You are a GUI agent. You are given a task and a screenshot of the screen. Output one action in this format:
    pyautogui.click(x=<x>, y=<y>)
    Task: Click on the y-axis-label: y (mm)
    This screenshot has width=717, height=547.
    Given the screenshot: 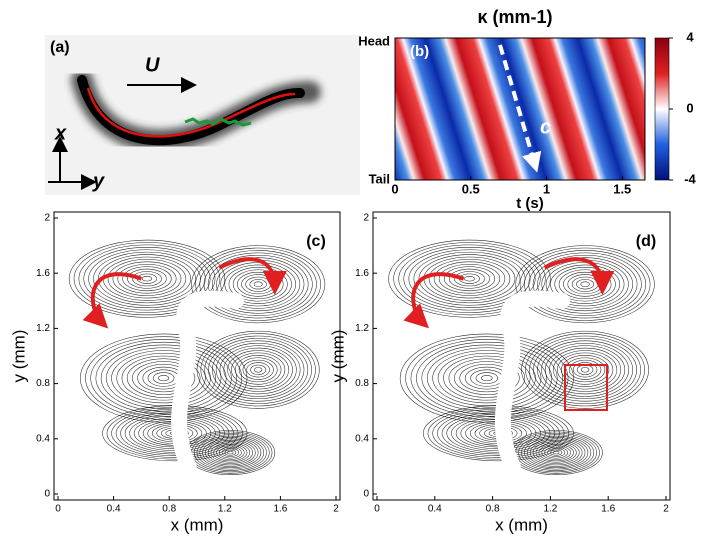 What is the action you would take?
    pyautogui.click(x=337, y=356)
    